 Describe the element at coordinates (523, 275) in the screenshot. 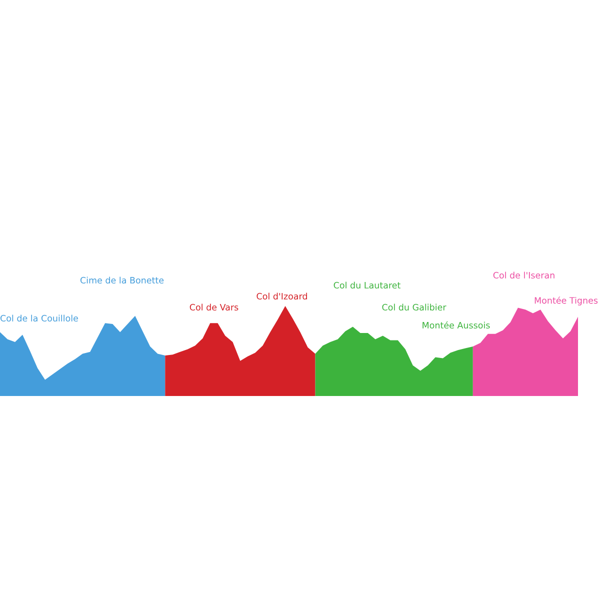

I see `text: Col de l'Iseran` at that location.